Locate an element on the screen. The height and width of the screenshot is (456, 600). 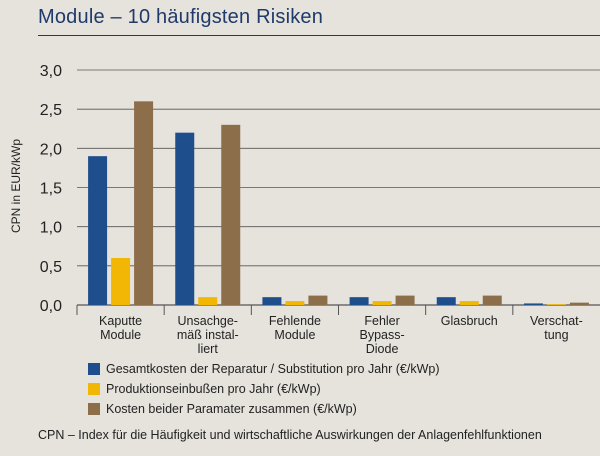
legend-item: Produktionseinbußen pro Jahr (€/kWp) is located at coordinates (263, 389).